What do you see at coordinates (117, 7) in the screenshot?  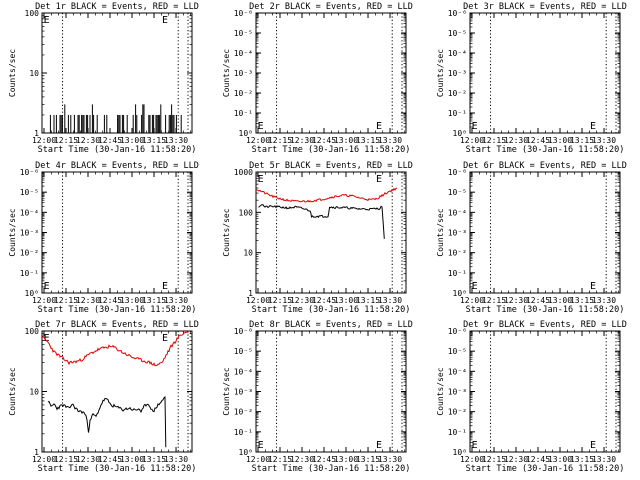 I see `chart-title: Det 1r BLACK = Events, RED = LLD` at bounding box center [117, 7].